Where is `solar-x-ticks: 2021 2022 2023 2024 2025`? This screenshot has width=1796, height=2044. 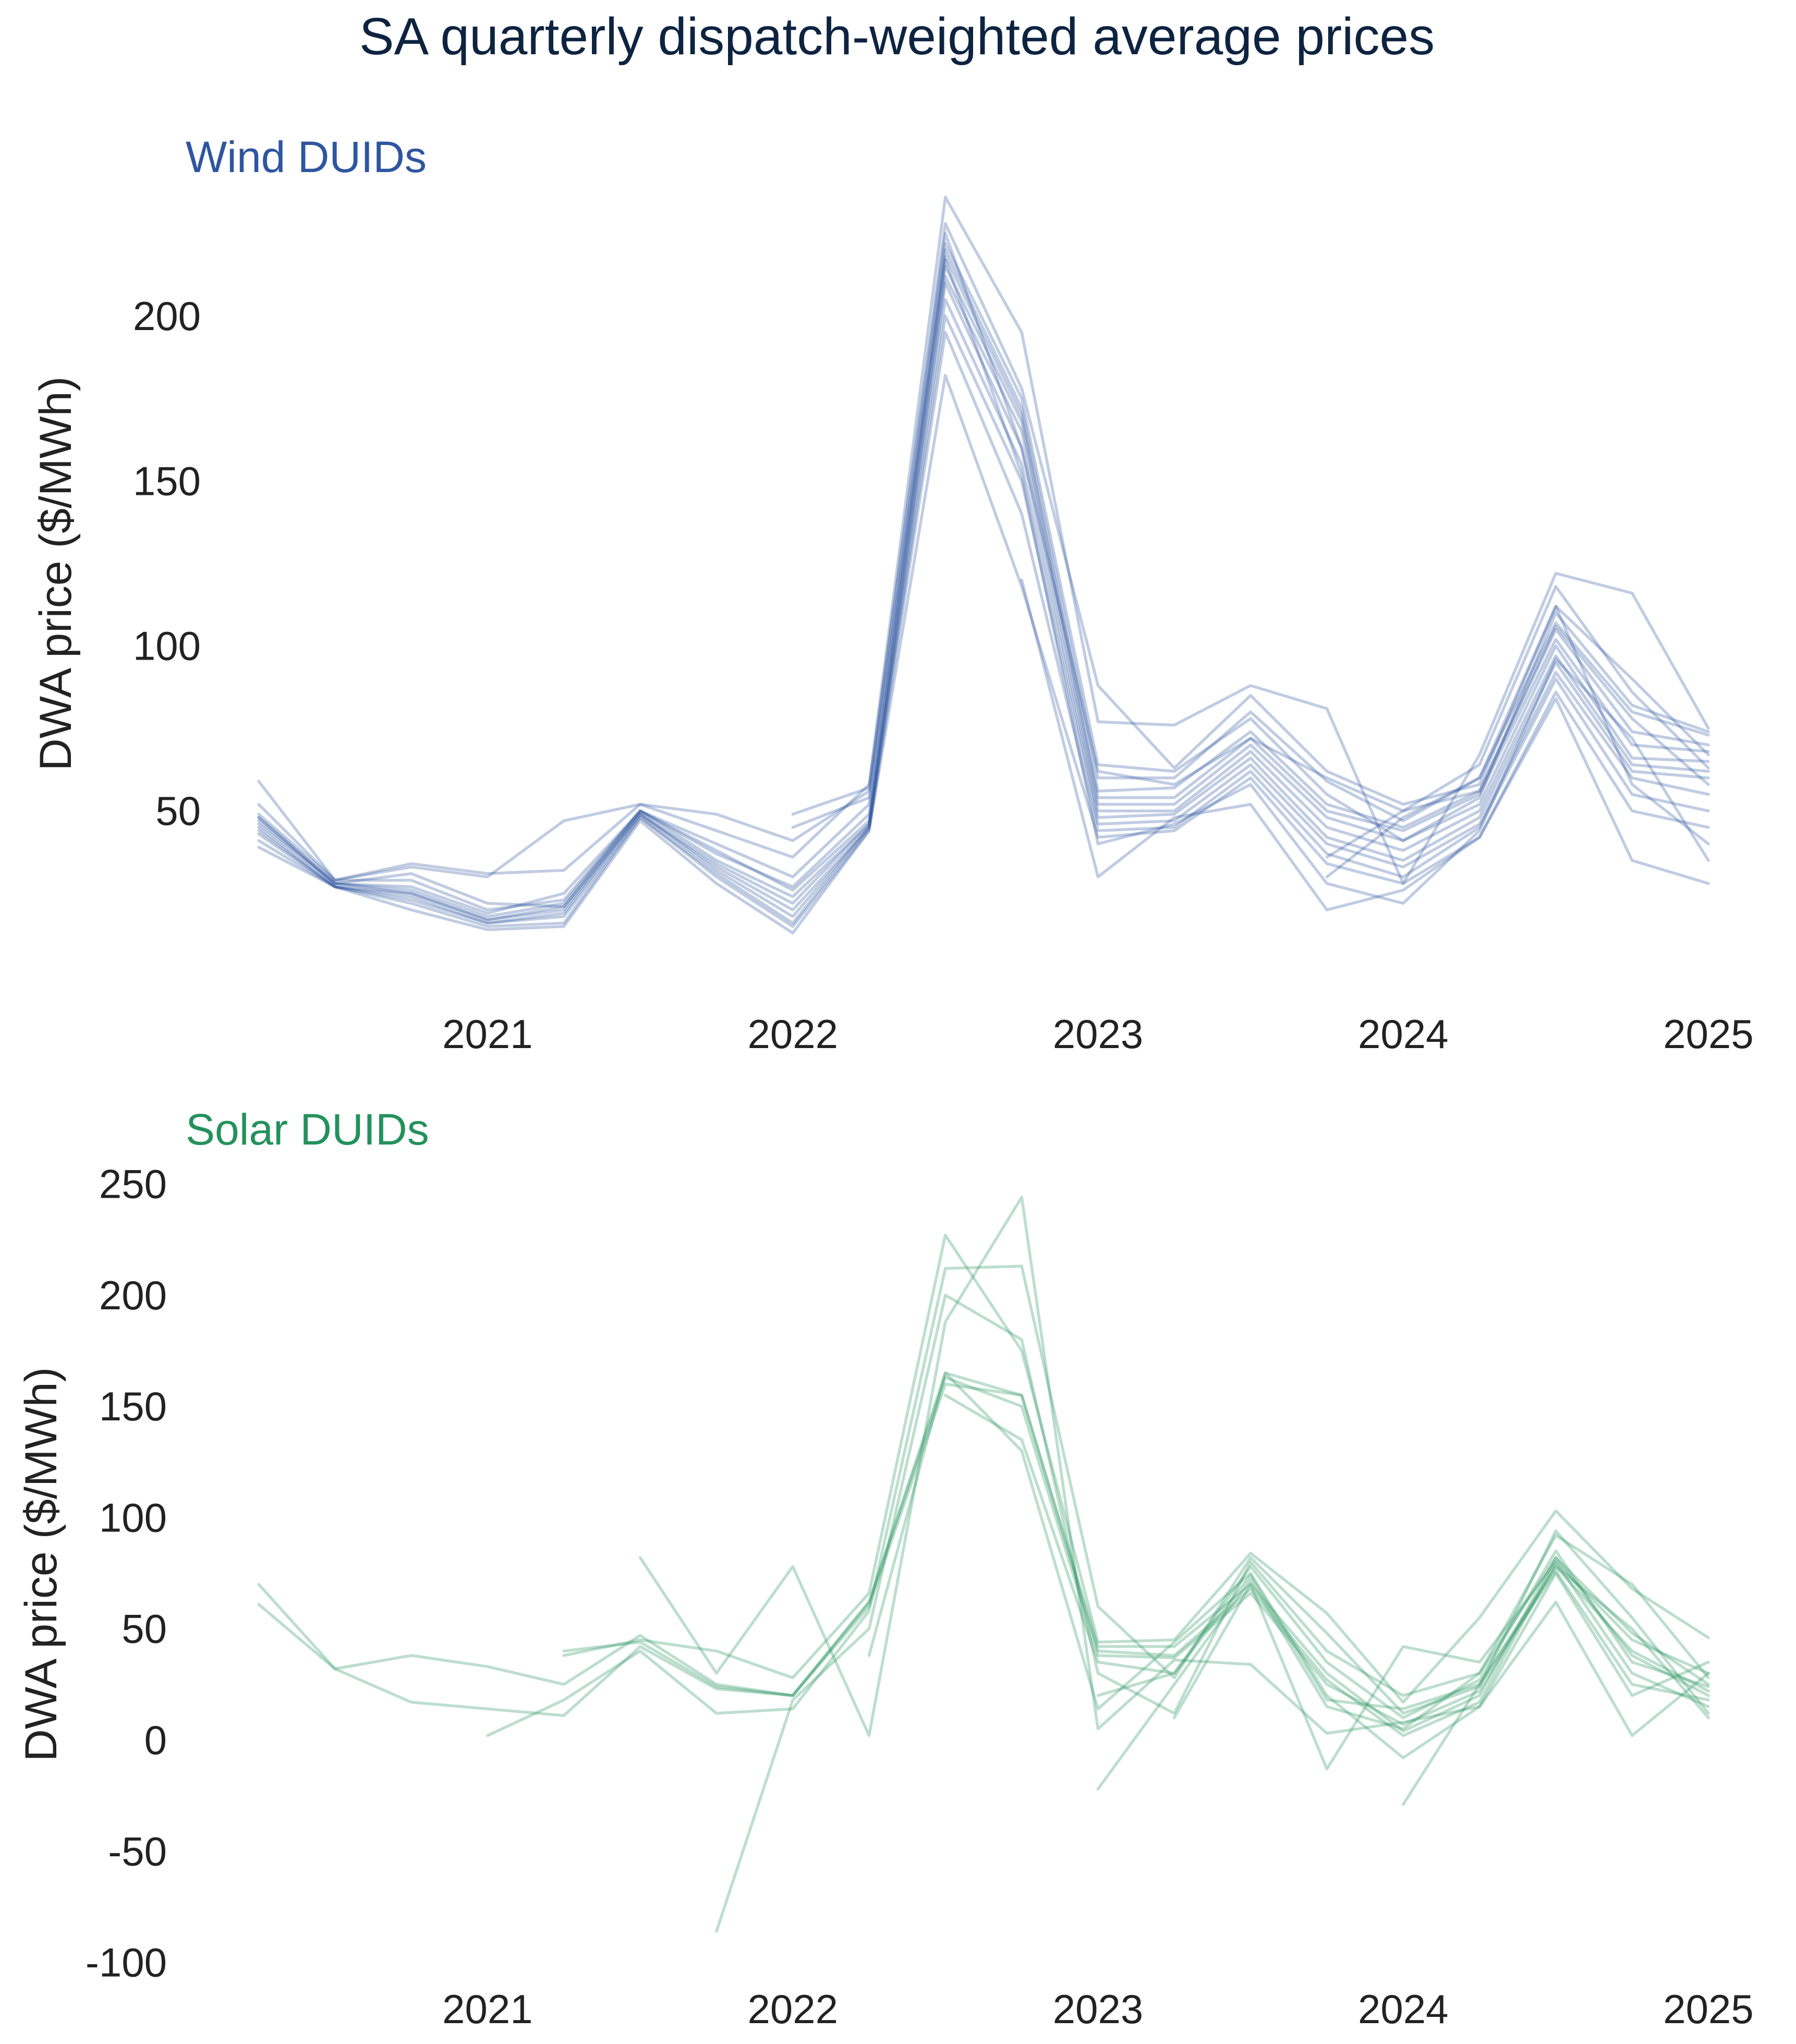 solar-x-ticks: 2021 2022 2023 2024 2025 is located at coordinates (1098, 2009).